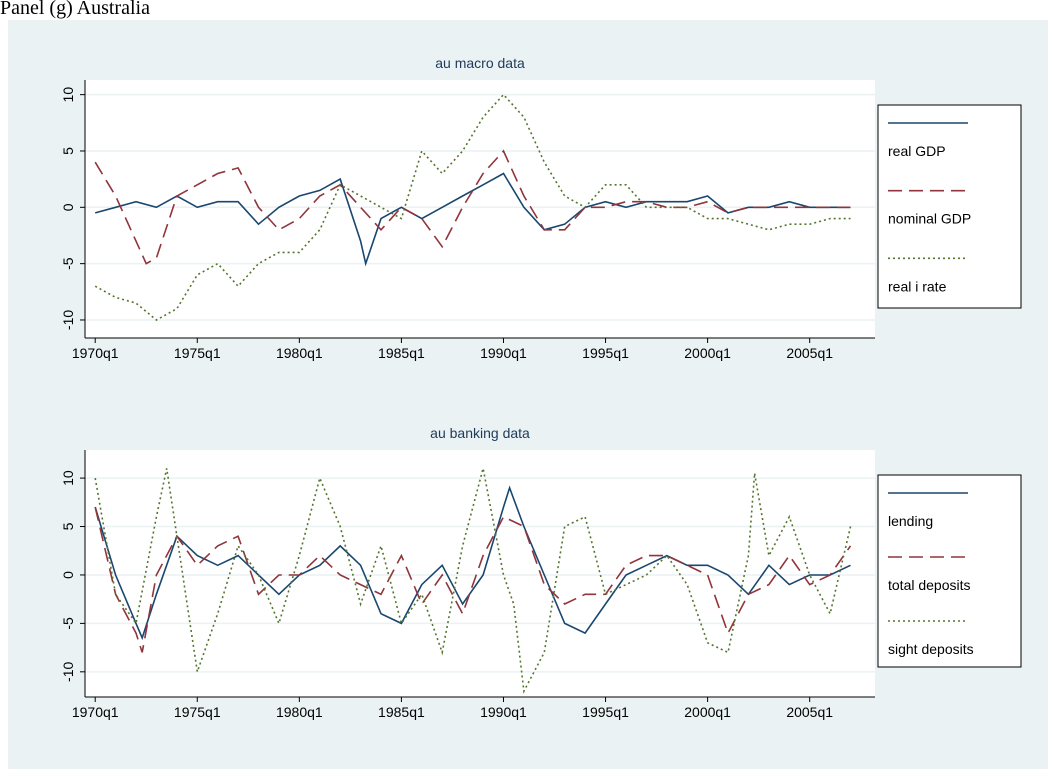  What do you see at coordinates (75, 9) in the screenshot?
I see `page-title: Panel (g) Australia` at bounding box center [75, 9].